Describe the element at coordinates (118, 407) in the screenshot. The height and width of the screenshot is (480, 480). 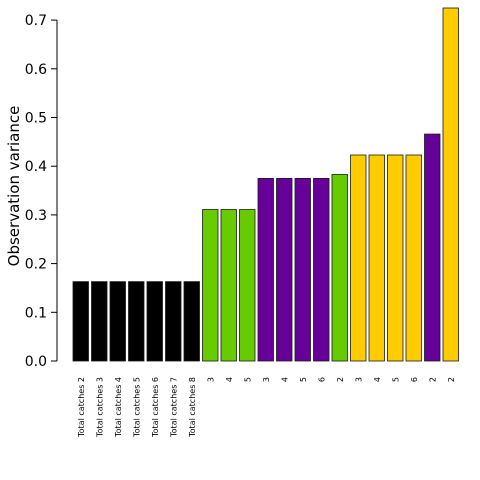
I see `x-tick-label: Total catches 4` at that location.